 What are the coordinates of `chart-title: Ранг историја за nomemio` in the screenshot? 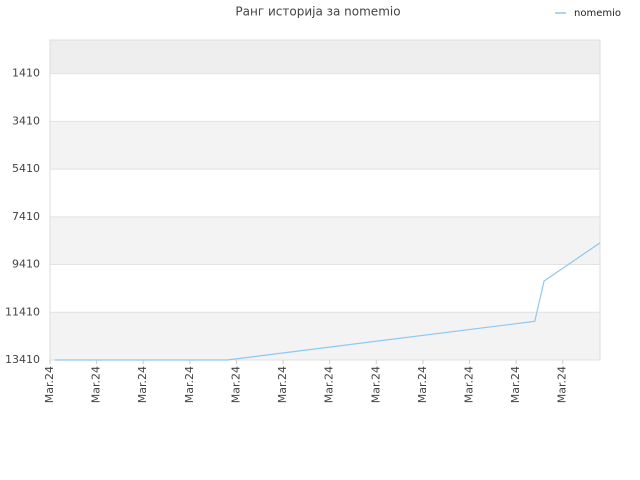 It's located at (317, 12).